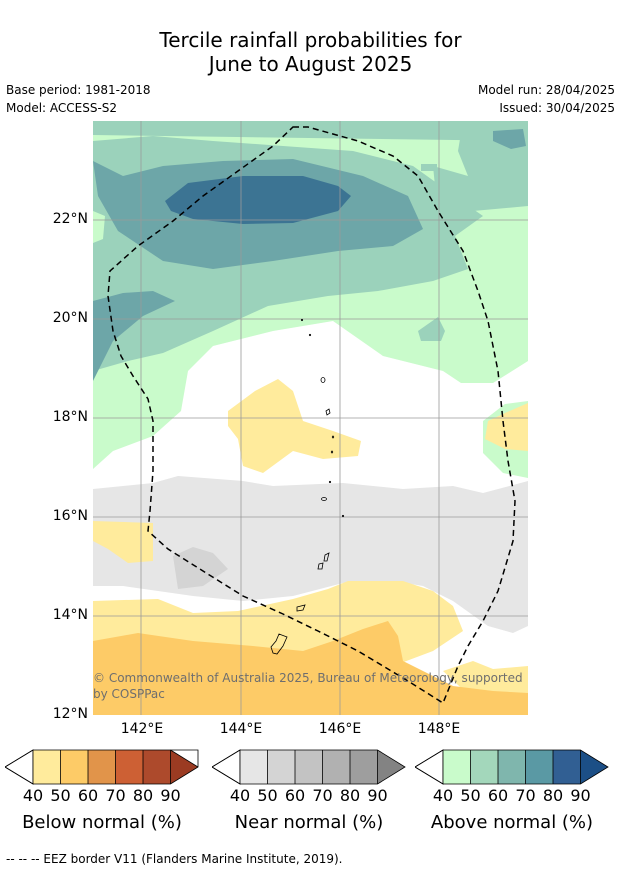 Image resolution: width=621 pixels, height=873 pixels. I want to click on legend-above-tick: 60, so click(498, 795).